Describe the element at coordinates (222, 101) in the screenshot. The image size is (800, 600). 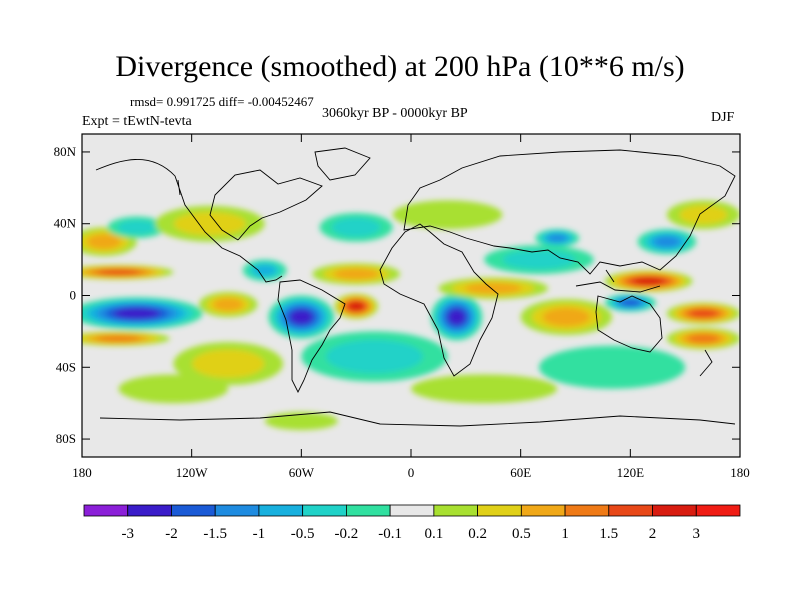
I see `stats-line: rmsd= 0.991725 diff= -0.00452467` at that location.